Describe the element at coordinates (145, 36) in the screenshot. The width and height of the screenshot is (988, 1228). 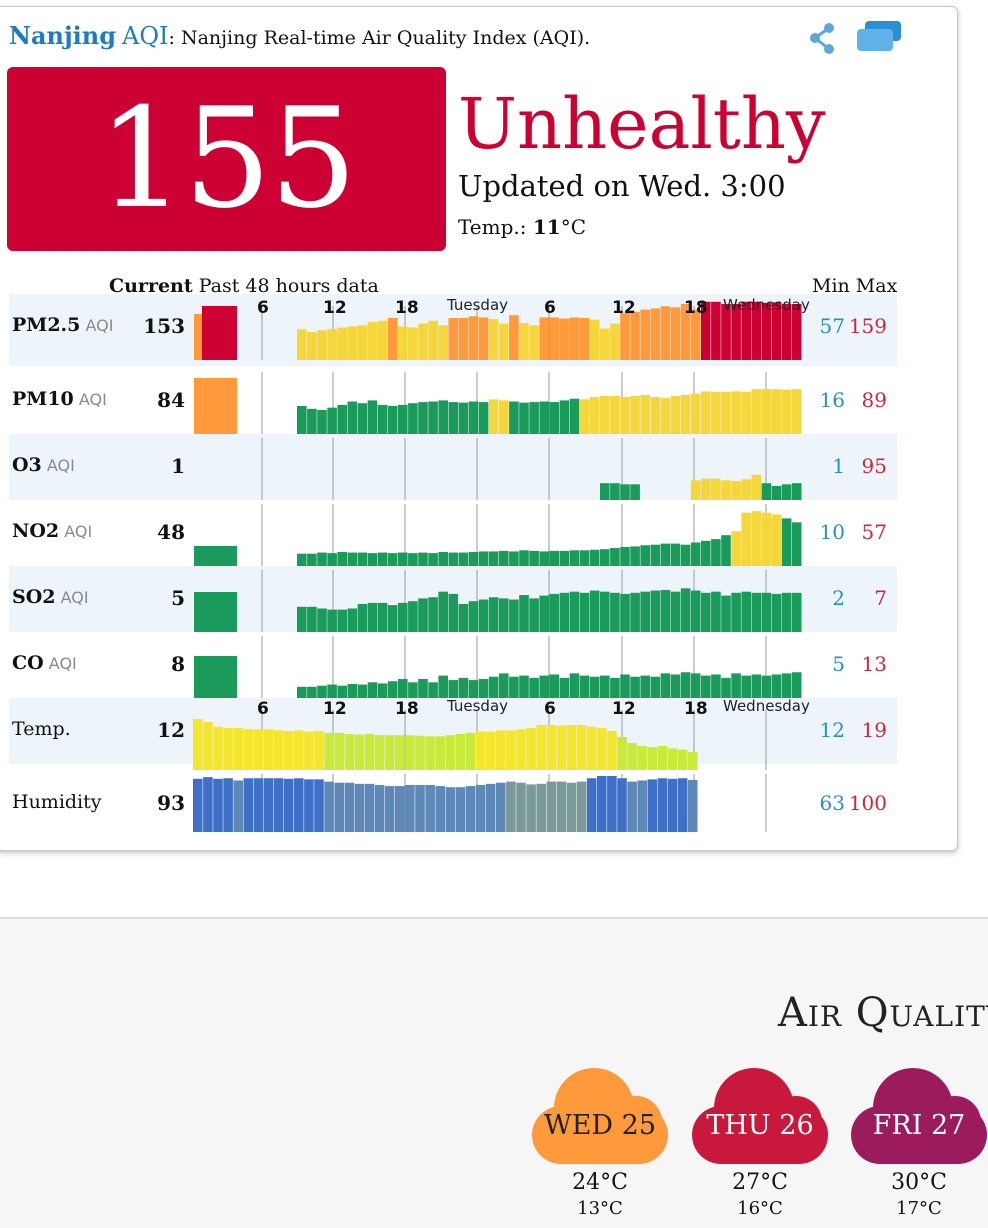
I see `aqi-word: AQI` at that location.